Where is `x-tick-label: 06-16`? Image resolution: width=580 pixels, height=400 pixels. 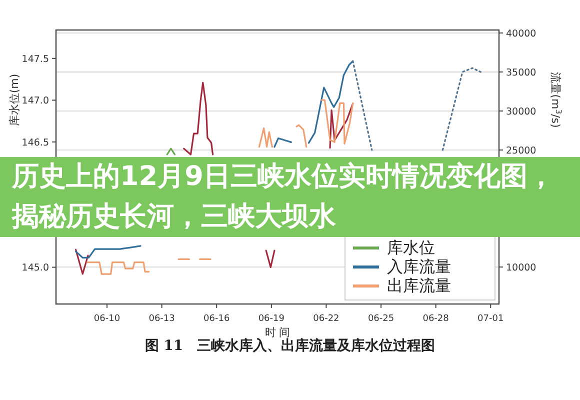
x-tick-label: 06-16 is located at coordinates (217, 319).